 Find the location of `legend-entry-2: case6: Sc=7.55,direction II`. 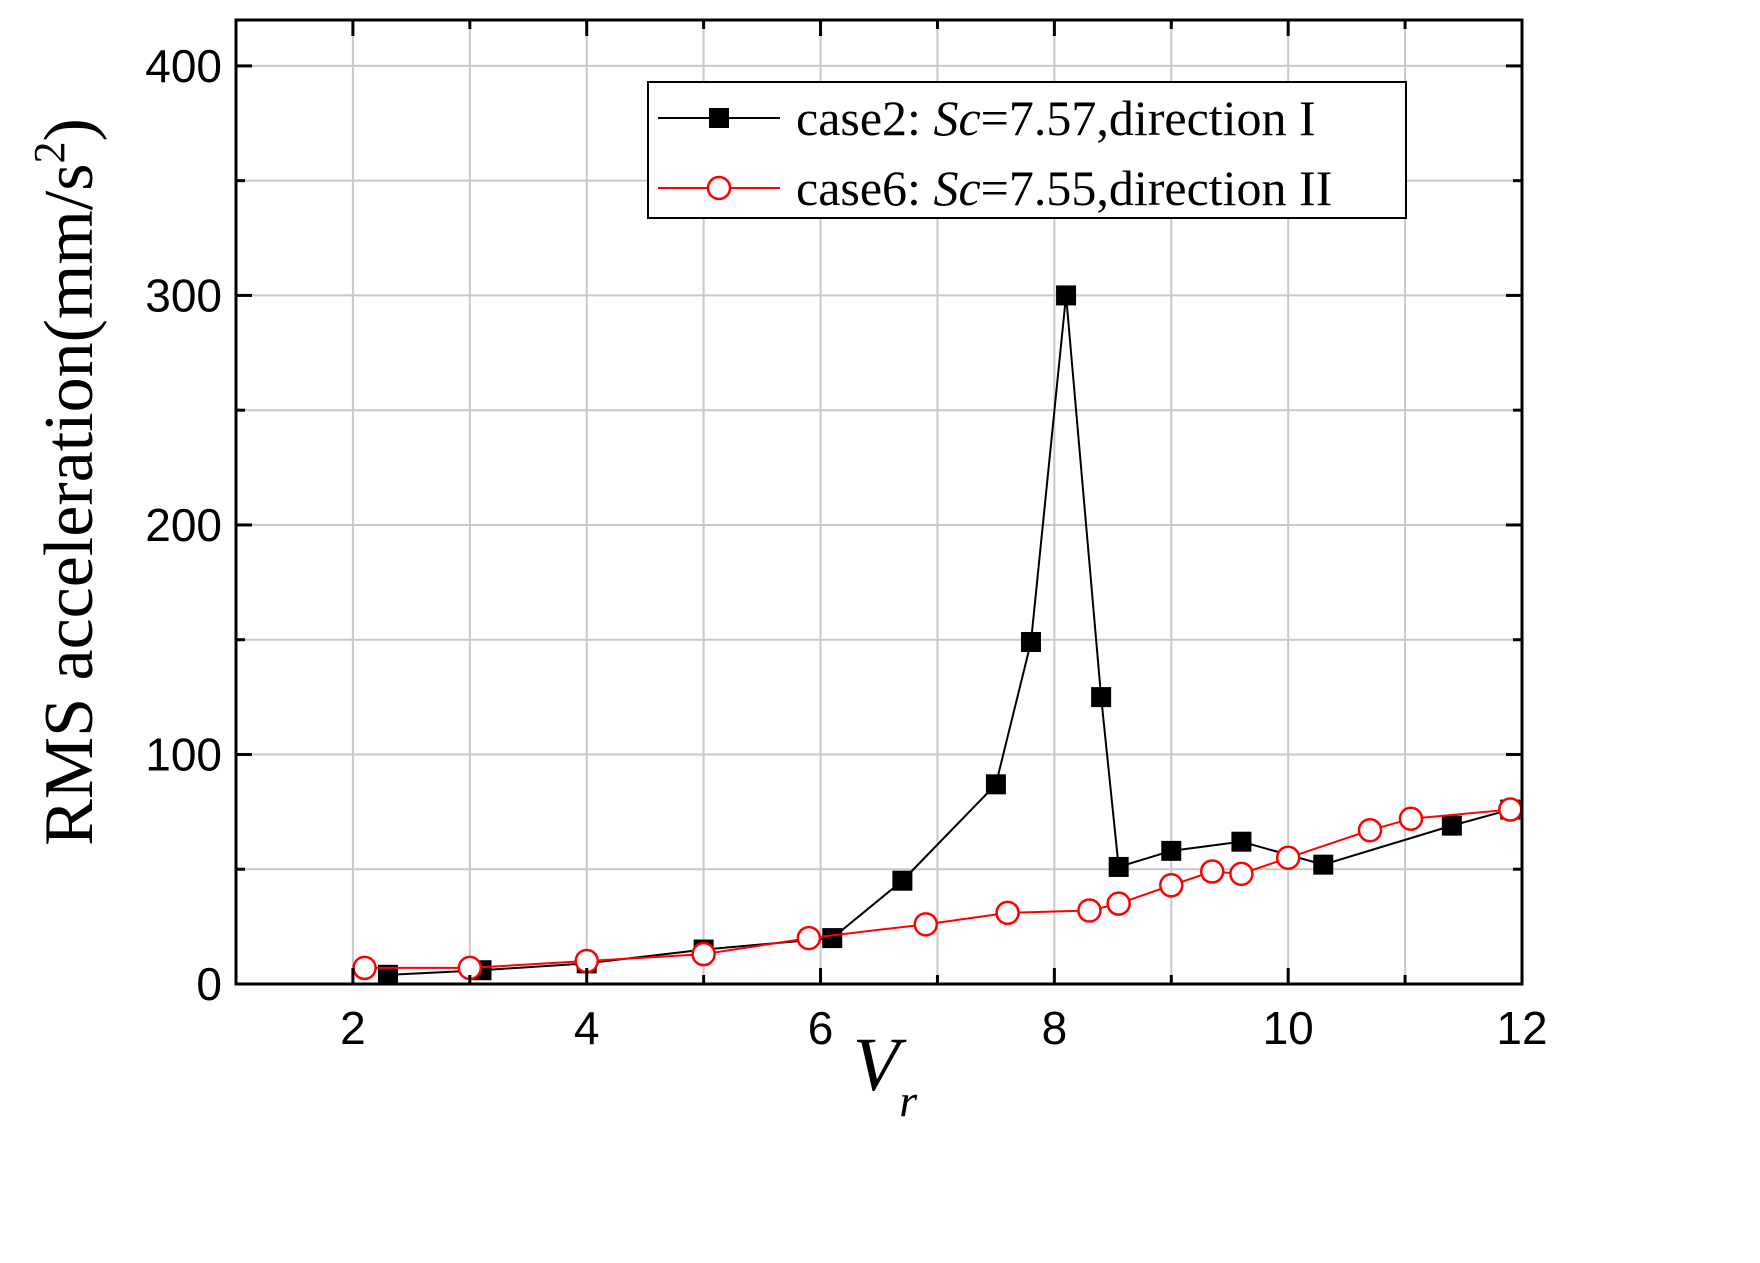

legend-entry-2: case6: Sc=7.55,direction II is located at coordinates (995, 188).